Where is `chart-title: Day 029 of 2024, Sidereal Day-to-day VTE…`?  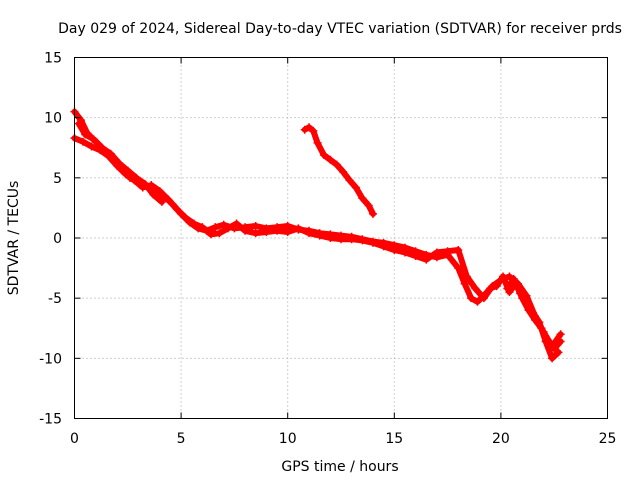 chart-title: Day 029 of 2024, Sidereal Day-to-day VTE… is located at coordinates (340, 29).